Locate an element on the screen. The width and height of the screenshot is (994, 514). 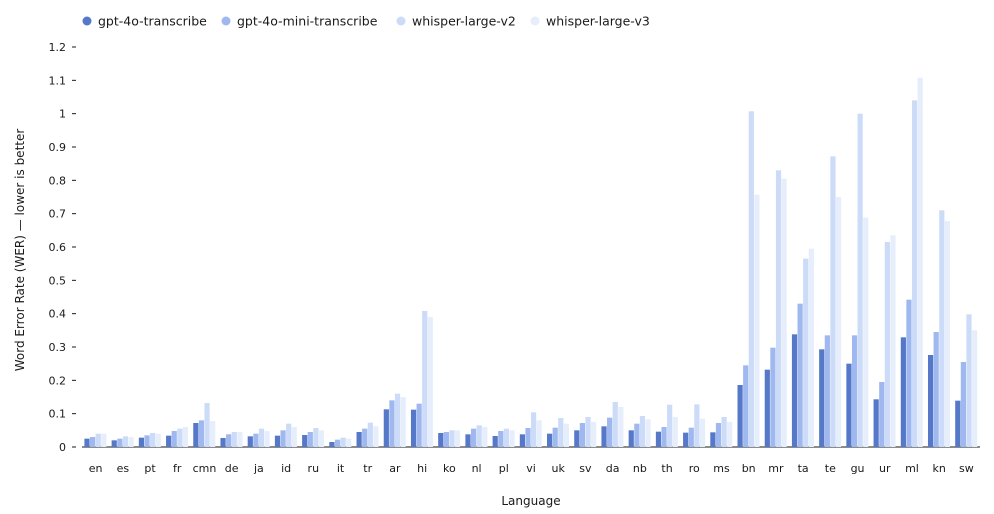
bar-whisper-large-v3-mr is located at coordinates (784, 313).